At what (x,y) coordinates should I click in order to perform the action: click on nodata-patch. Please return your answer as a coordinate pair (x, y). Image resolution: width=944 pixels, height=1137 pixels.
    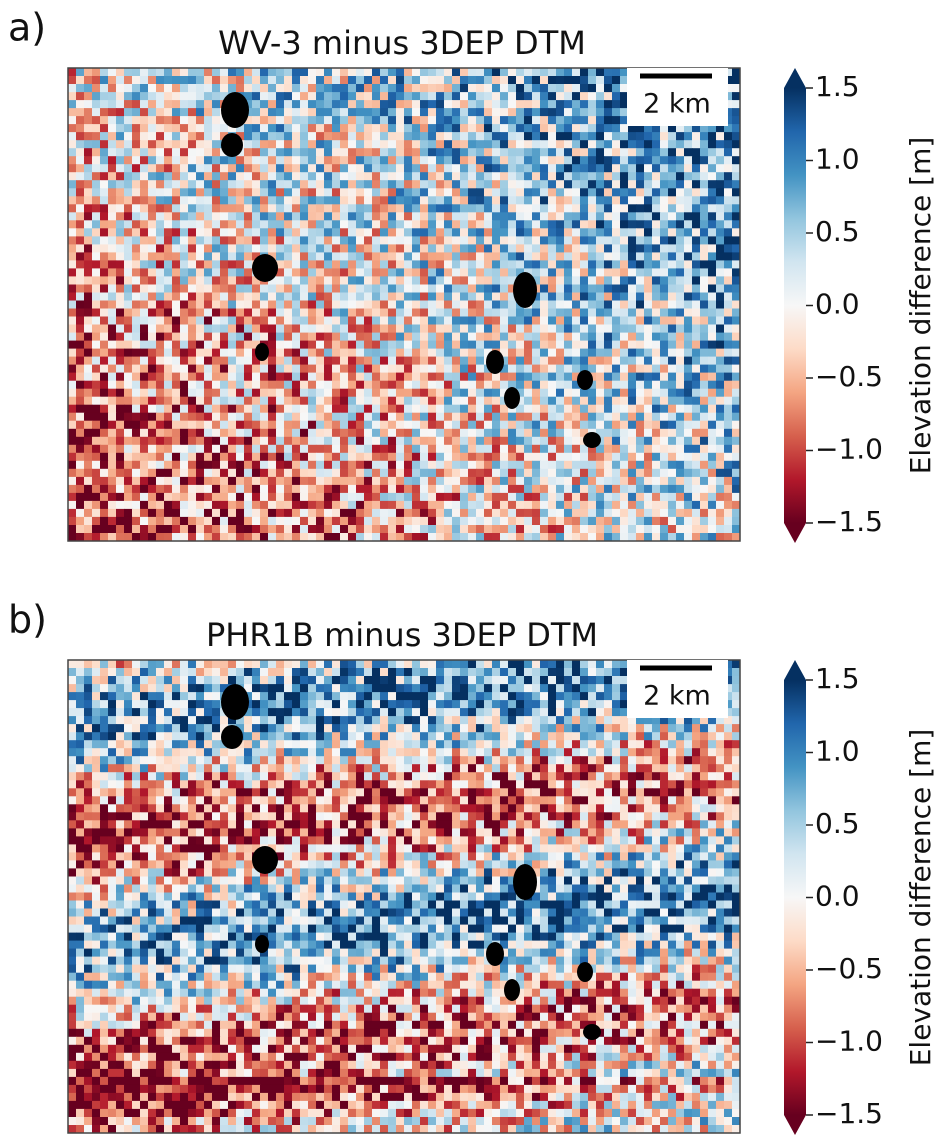
    Looking at the image, I should click on (265, 268).